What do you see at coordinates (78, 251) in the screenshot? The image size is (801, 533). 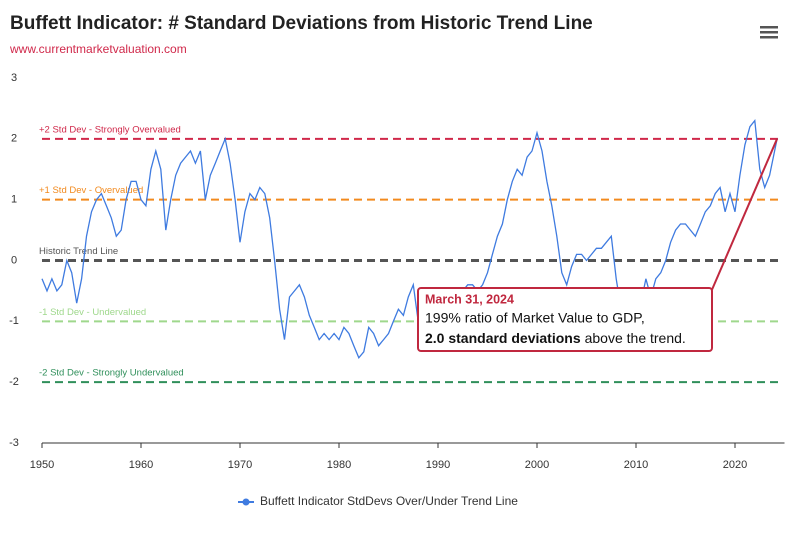 I see `reference-label: Historic Trend Line` at bounding box center [78, 251].